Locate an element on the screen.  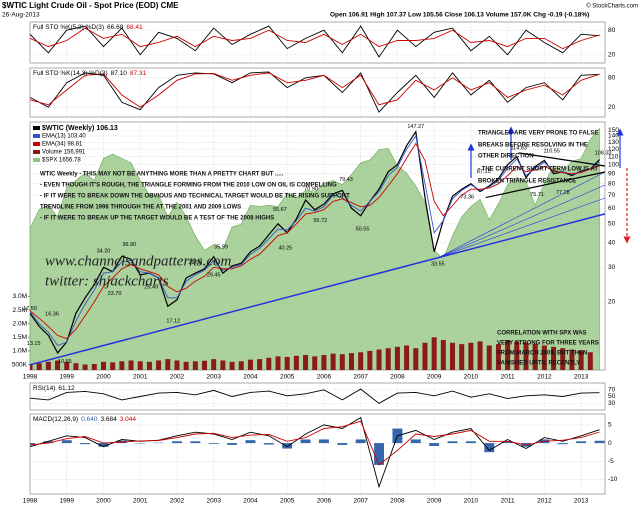
point-label: 50.55 is located at coordinates (363, 229).